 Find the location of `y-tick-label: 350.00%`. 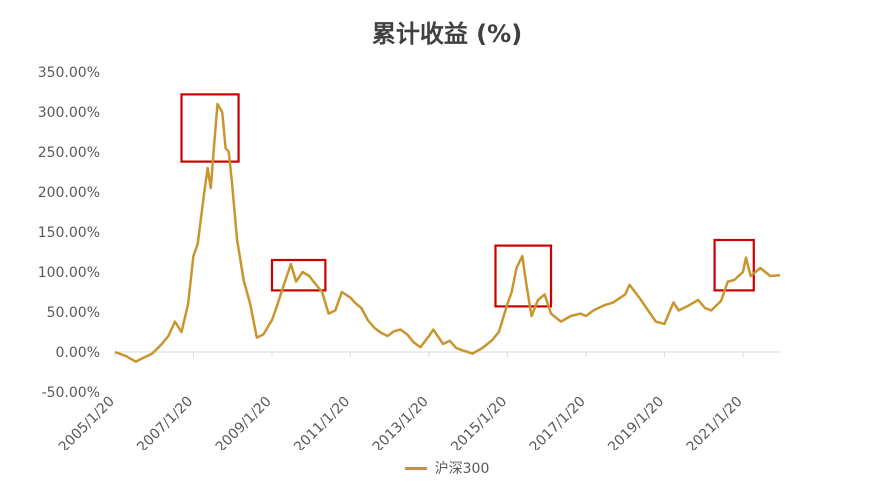

y-tick-label: 350.00% is located at coordinates (69, 73).